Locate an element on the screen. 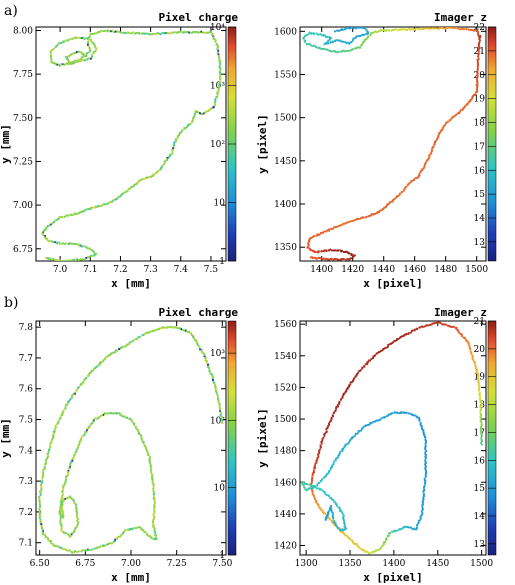  y-tick-label: 1350 is located at coordinates (285, 248).